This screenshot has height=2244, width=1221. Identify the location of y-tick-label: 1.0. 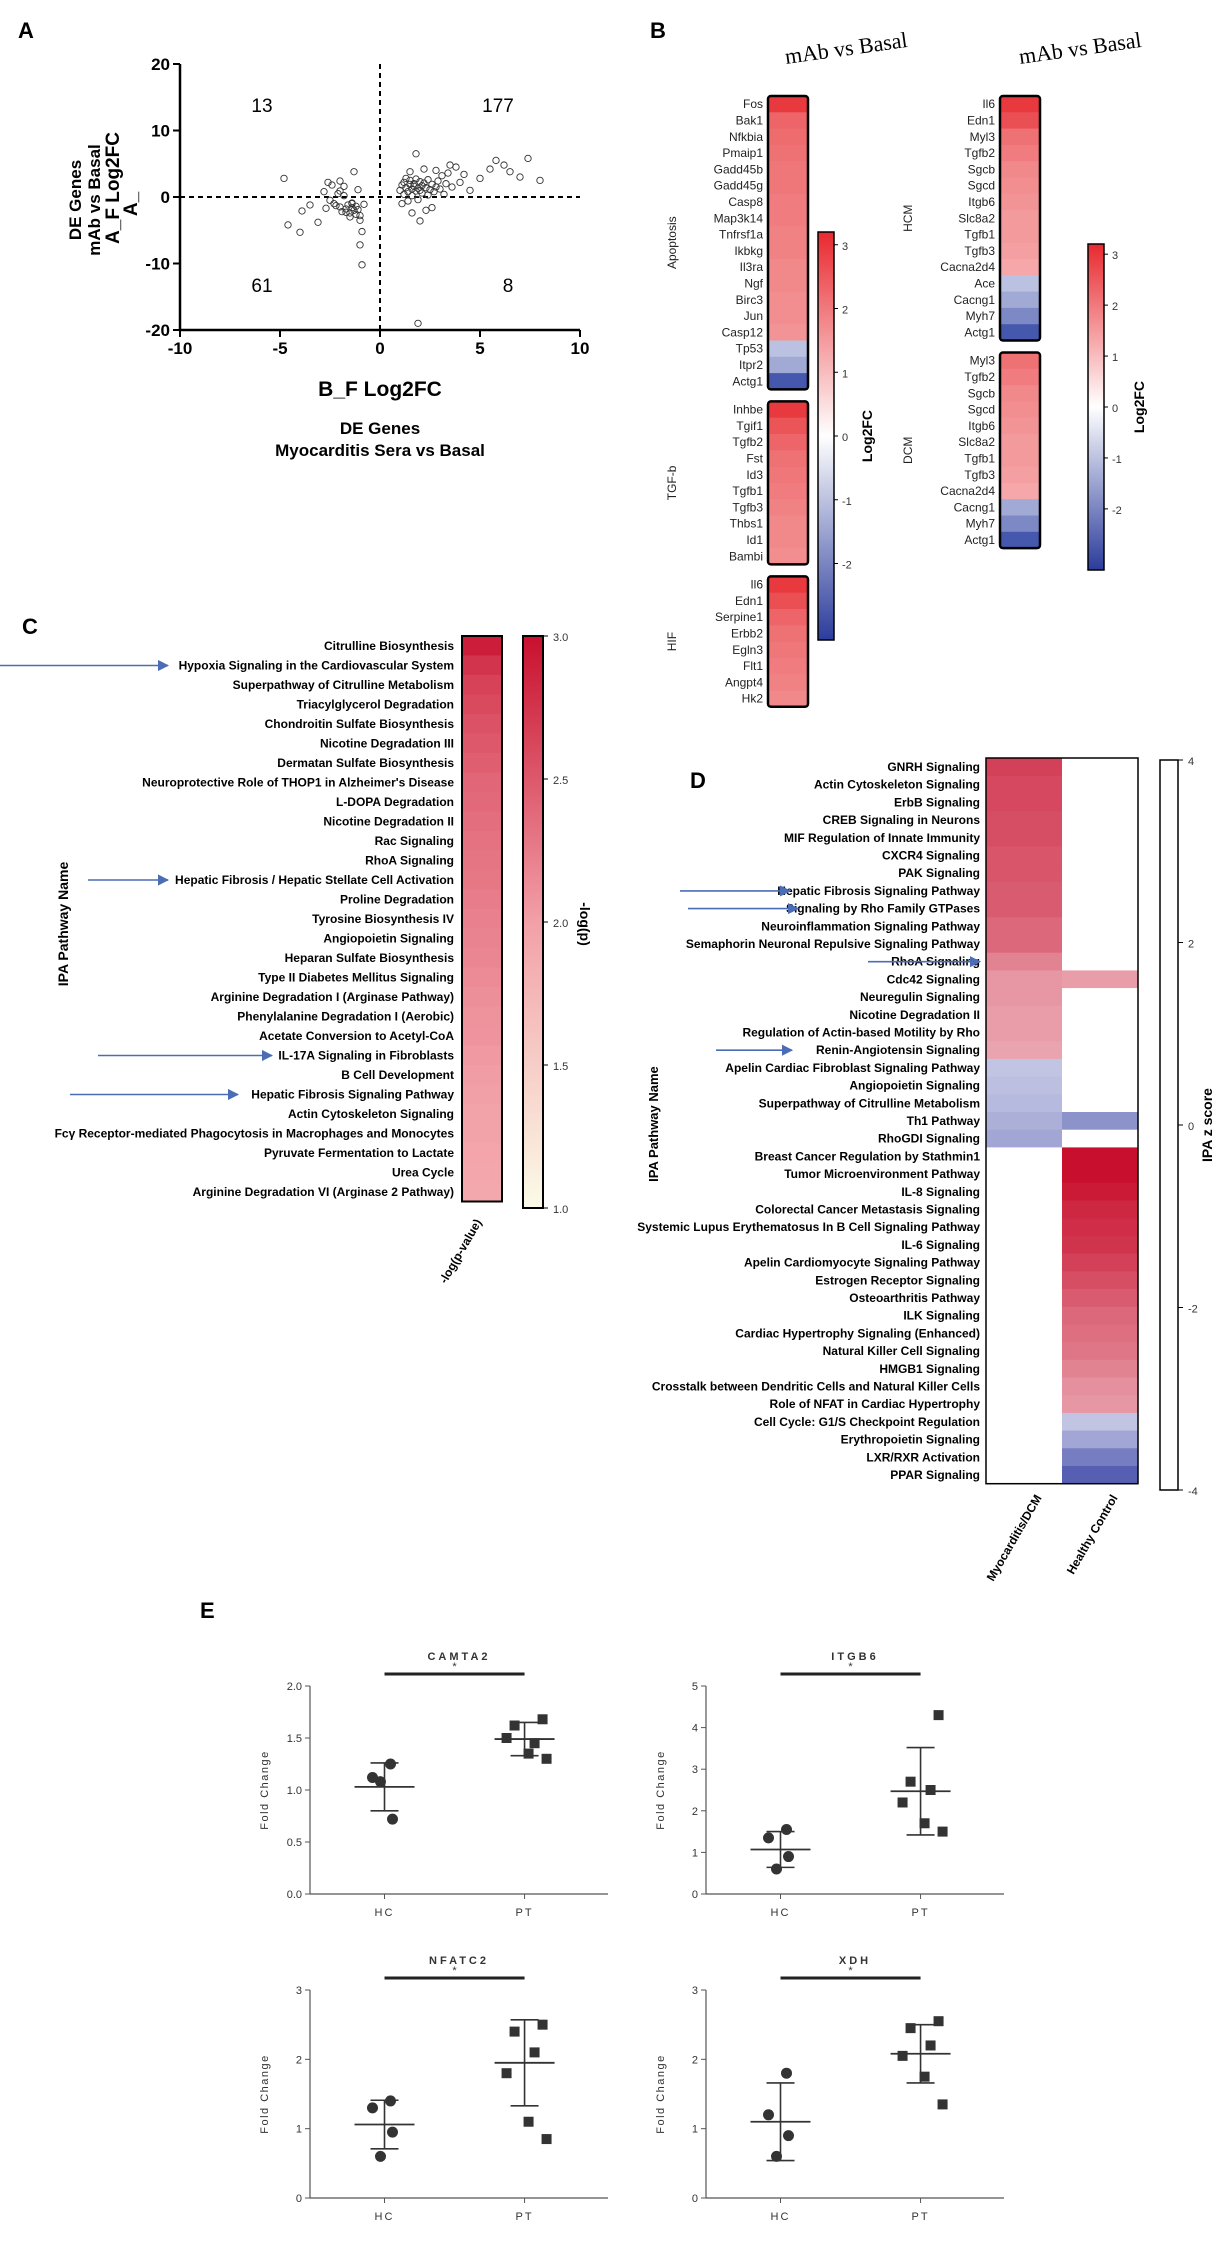
(294, 1791).